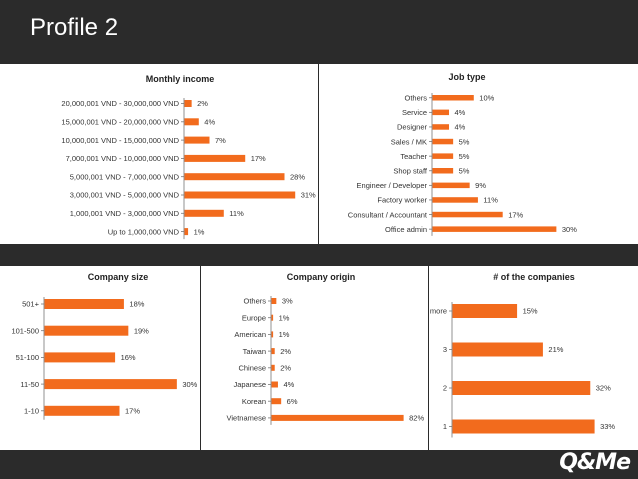  What do you see at coordinates (125, 176) in the screenshot?
I see `income-category-label: 5,000,001 VND - 7,000,000 VND` at bounding box center [125, 176].